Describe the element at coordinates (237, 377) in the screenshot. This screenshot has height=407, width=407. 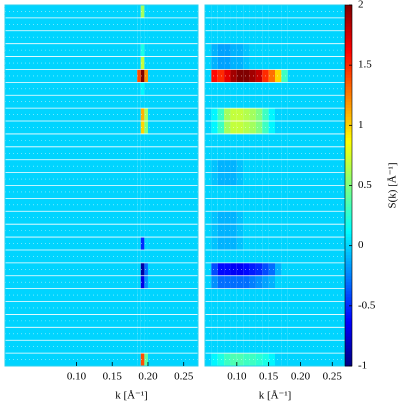
I see `x-tick-label: 0.10` at that location.